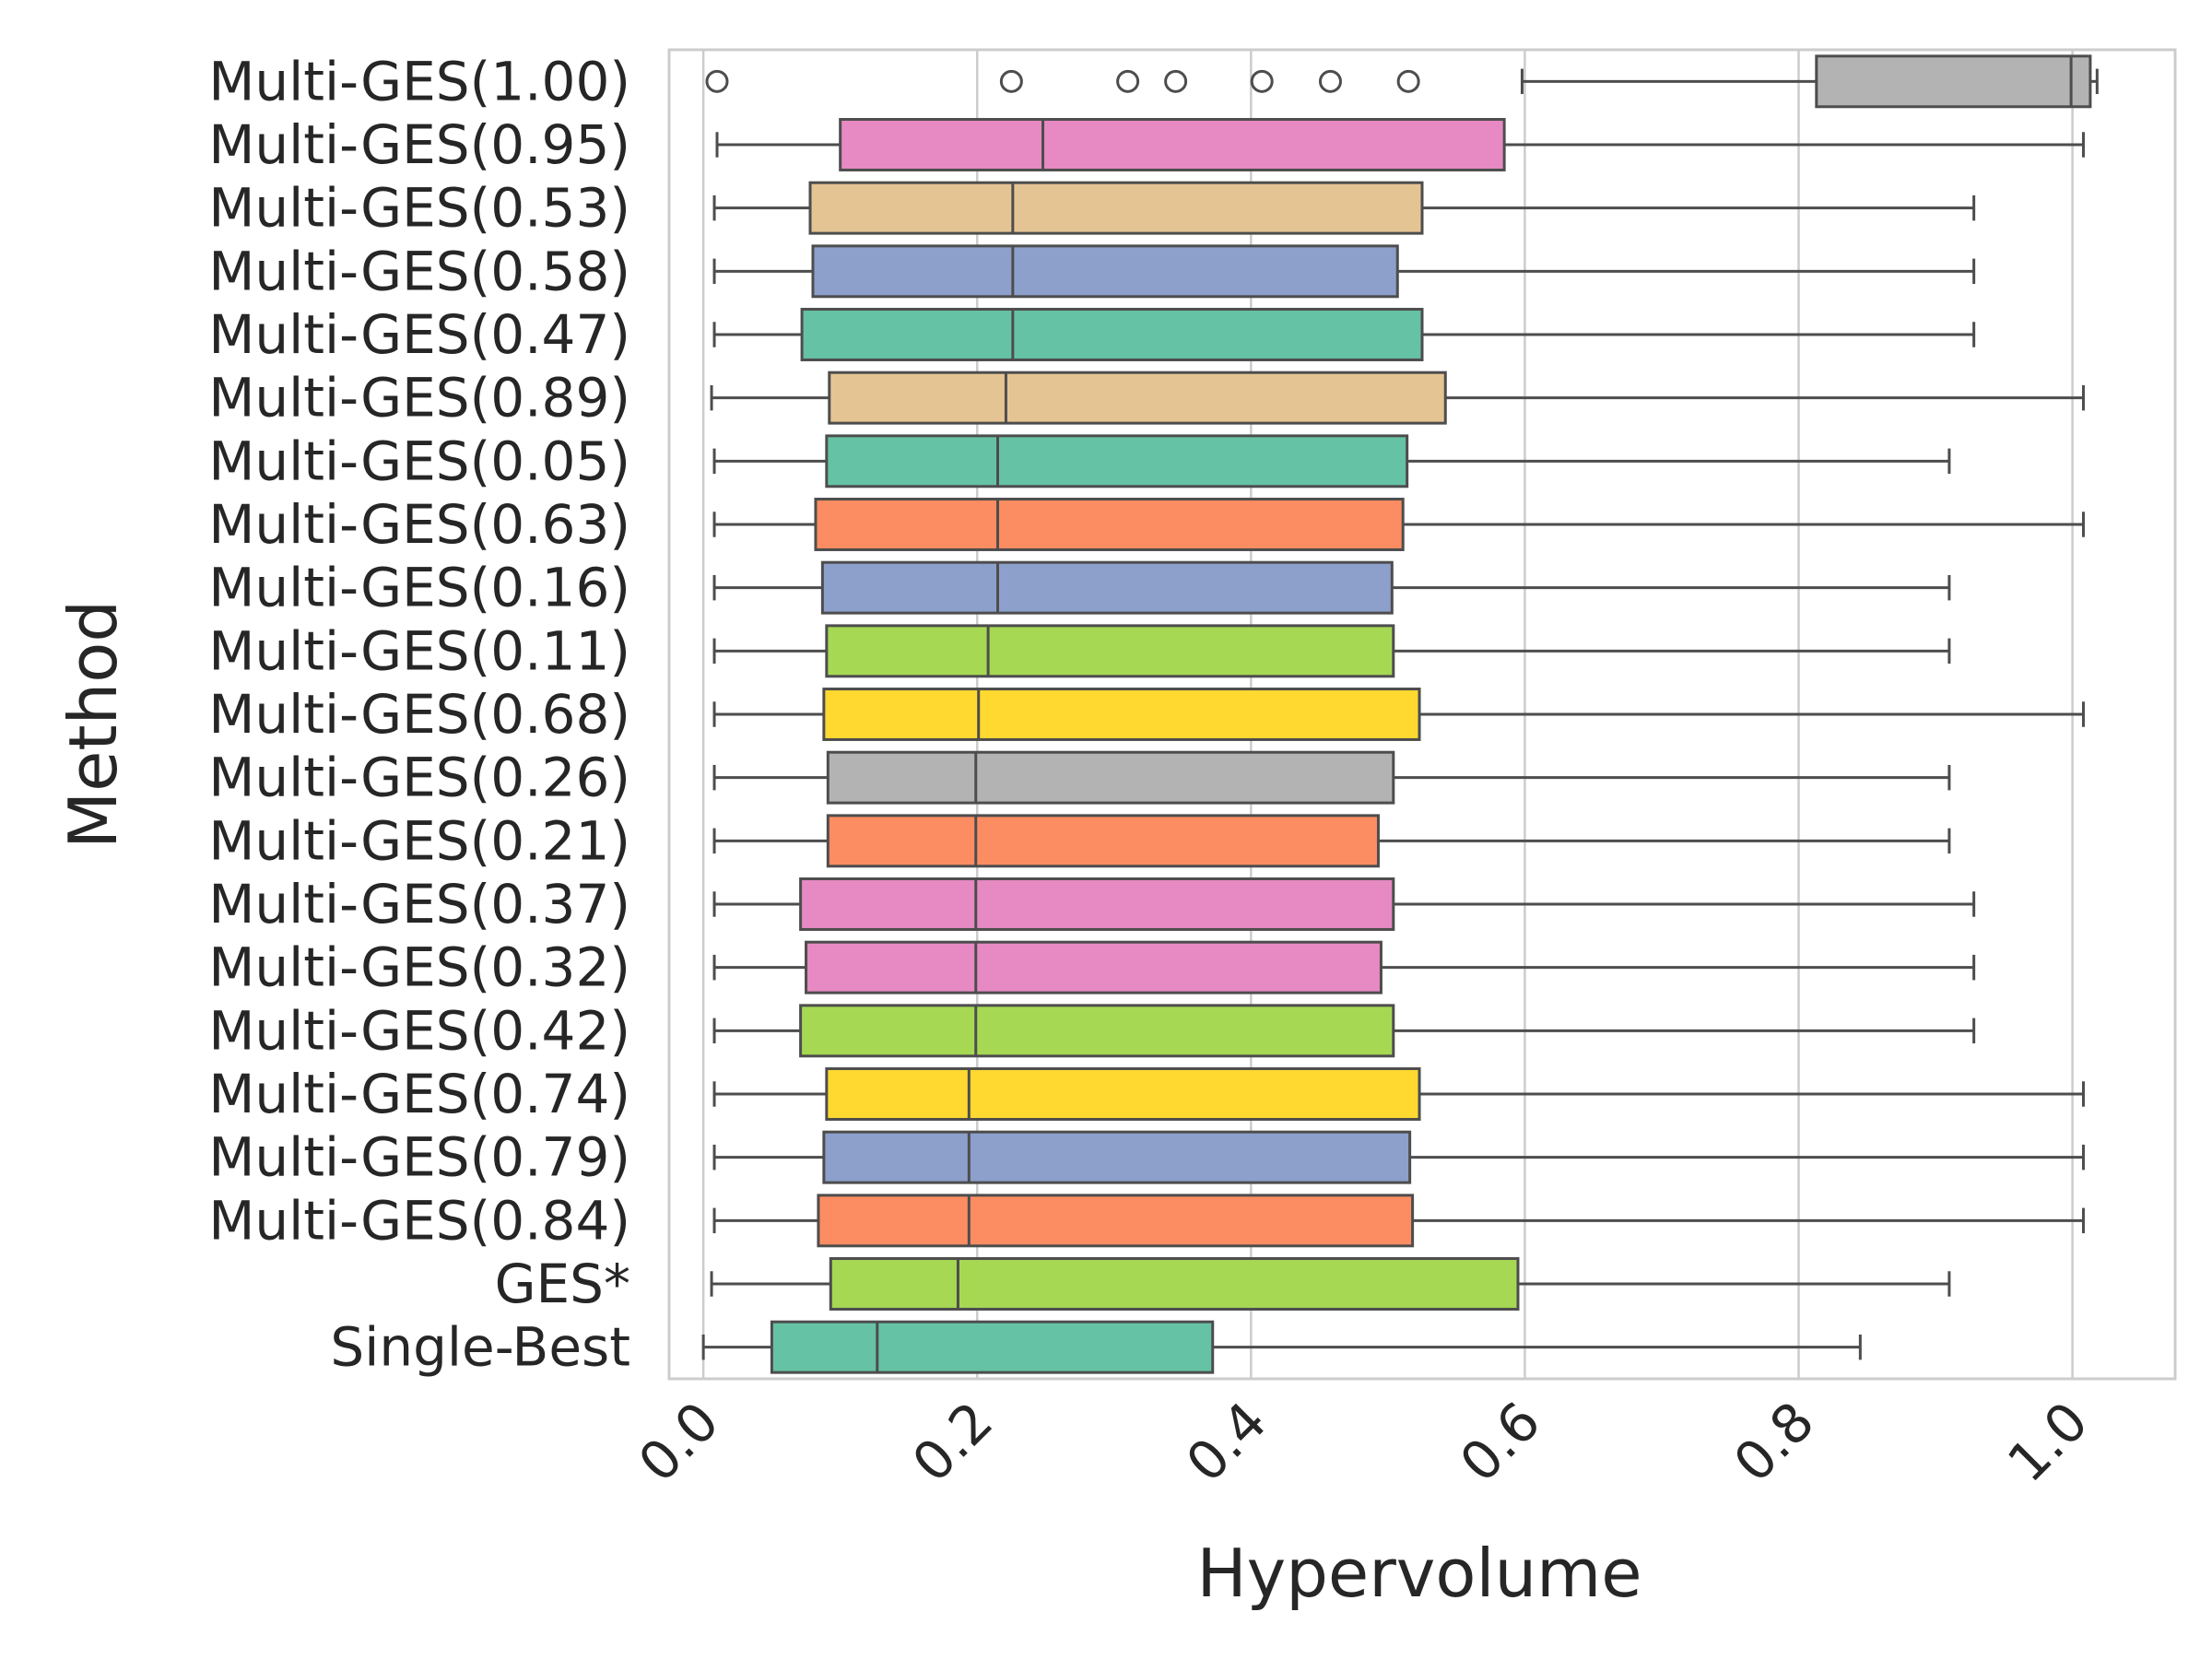 The height and width of the screenshot is (1659, 2212). I want to click on y-axis-title: Method, so click(93, 724).